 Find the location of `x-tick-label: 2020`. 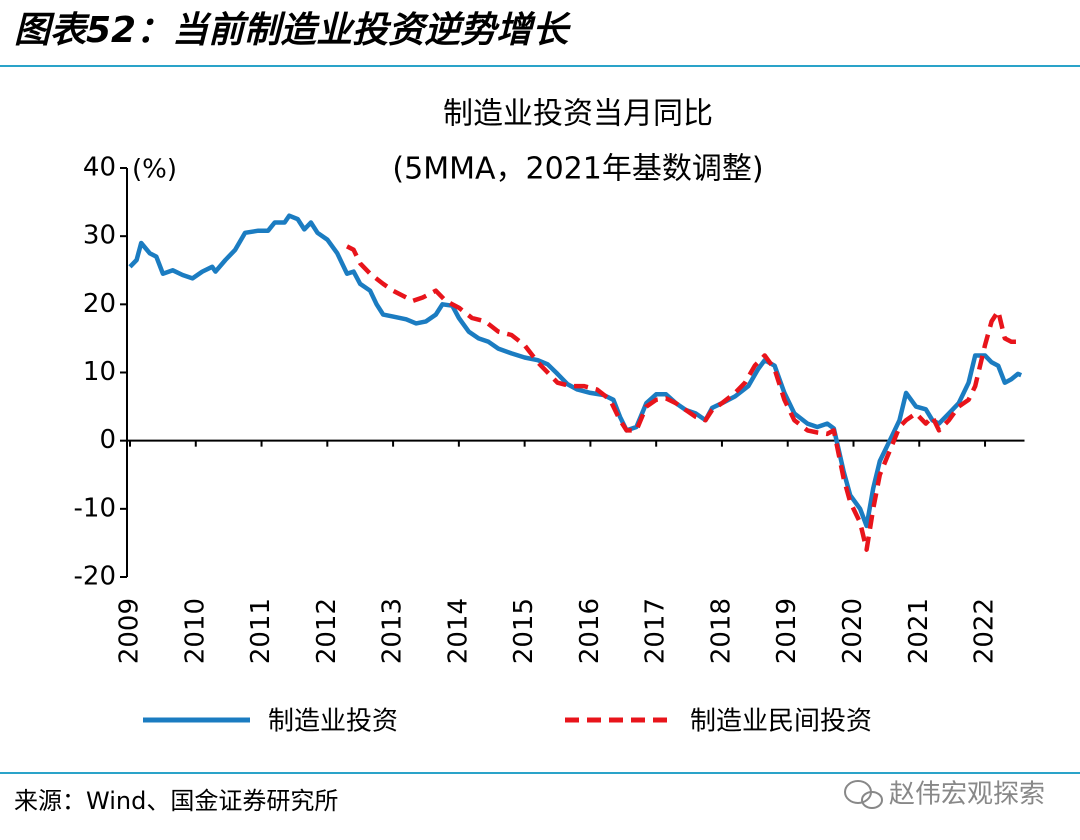

x-tick-label: 2020 is located at coordinates (853, 631).